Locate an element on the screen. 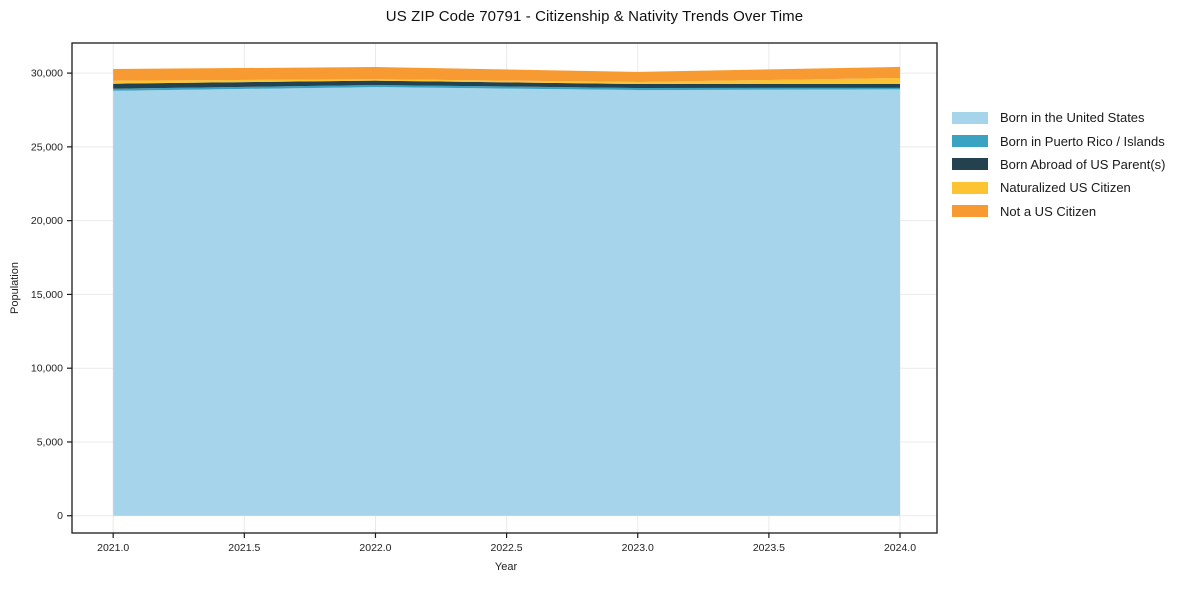  x-tick-label: 2022.5 is located at coordinates (507, 548).